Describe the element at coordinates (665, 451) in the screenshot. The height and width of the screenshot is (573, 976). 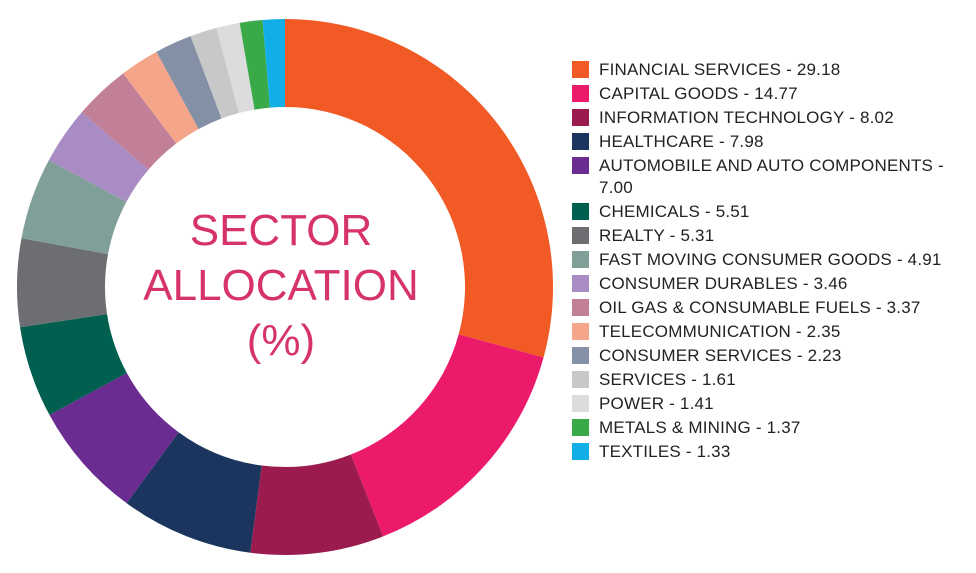
I see `legend-label: TEXTILES - 1.33` at that location.